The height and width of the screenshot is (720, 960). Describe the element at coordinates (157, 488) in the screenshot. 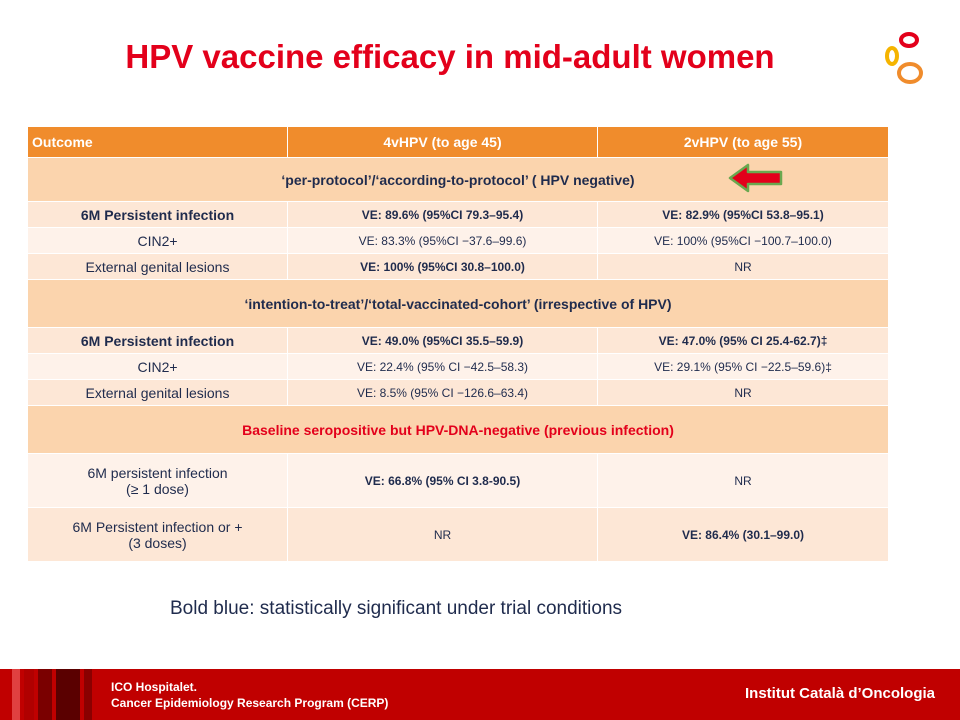

I see `row-outcome-sub: (≥ 1 dose)` at that location.